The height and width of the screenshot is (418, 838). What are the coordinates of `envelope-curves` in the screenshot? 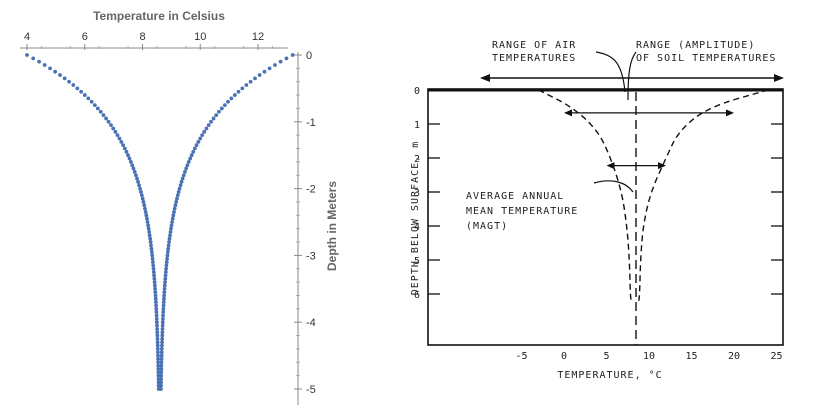 It's located at (653, 195).